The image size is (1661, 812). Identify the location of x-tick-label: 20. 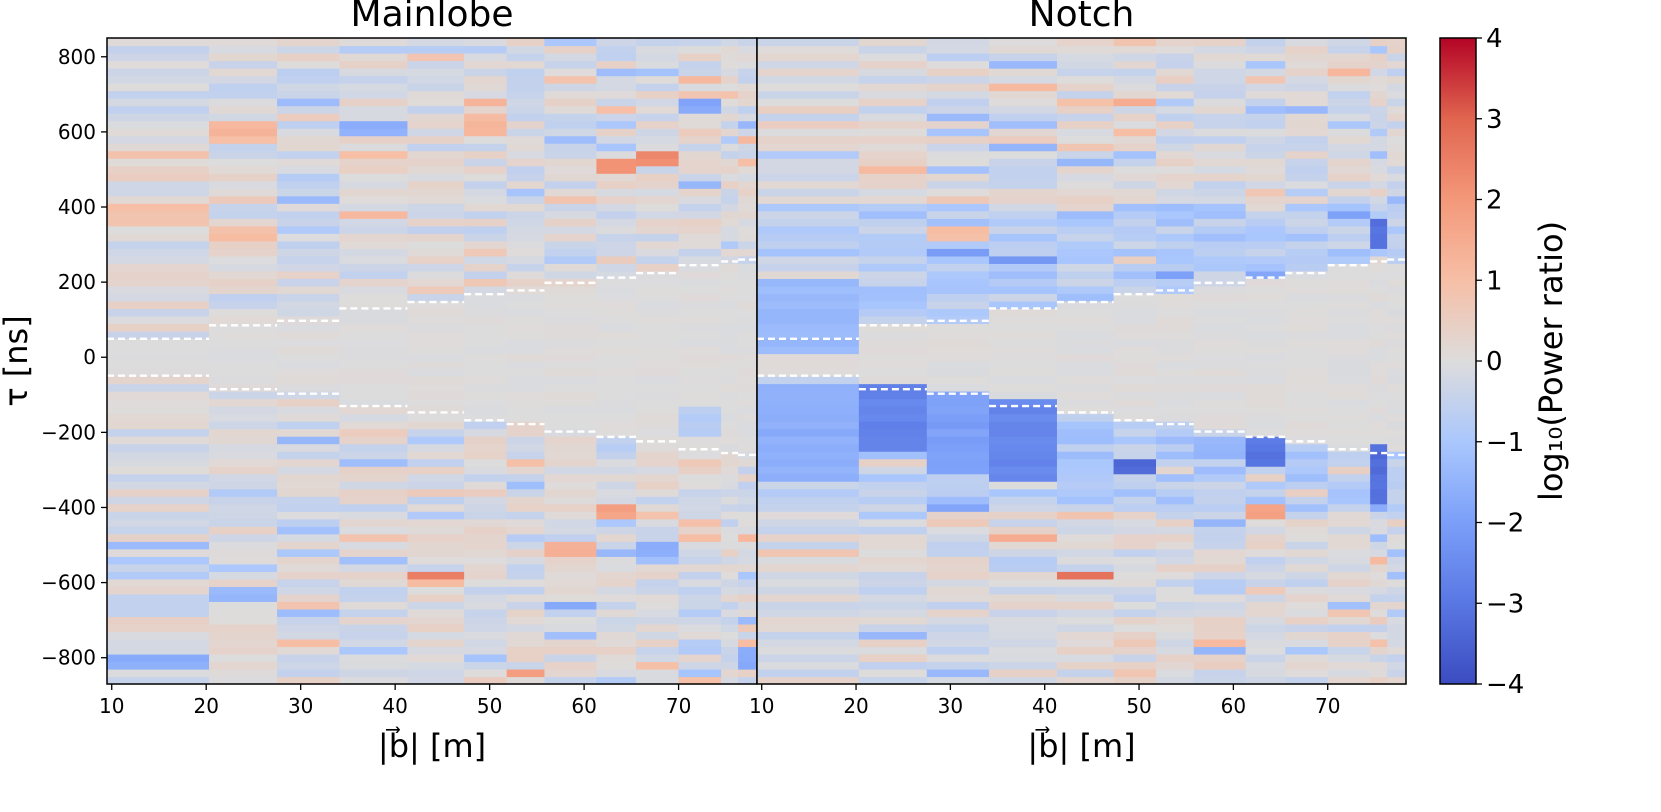
(205, 706).